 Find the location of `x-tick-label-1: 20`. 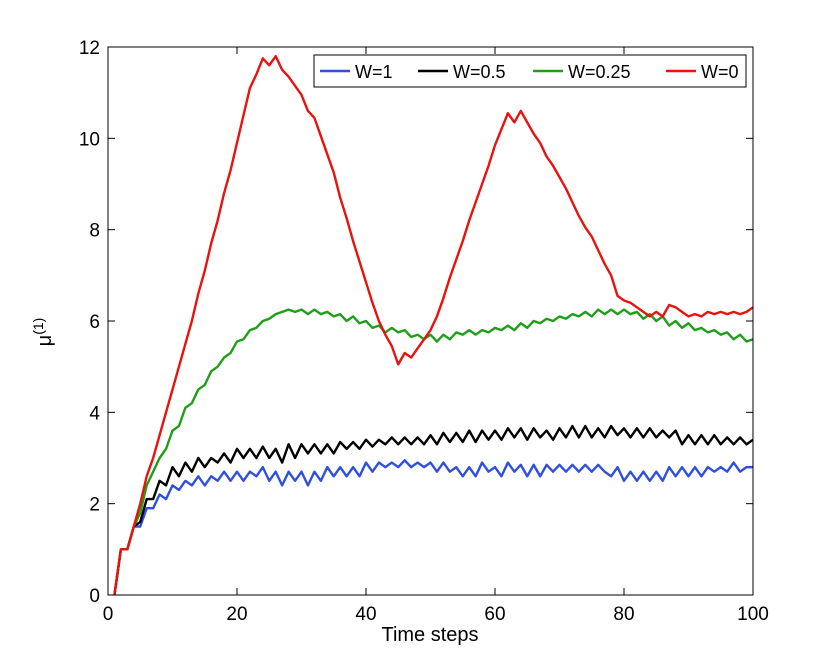

x-tick-label-1: 20 is located at coordinates (236, 614).